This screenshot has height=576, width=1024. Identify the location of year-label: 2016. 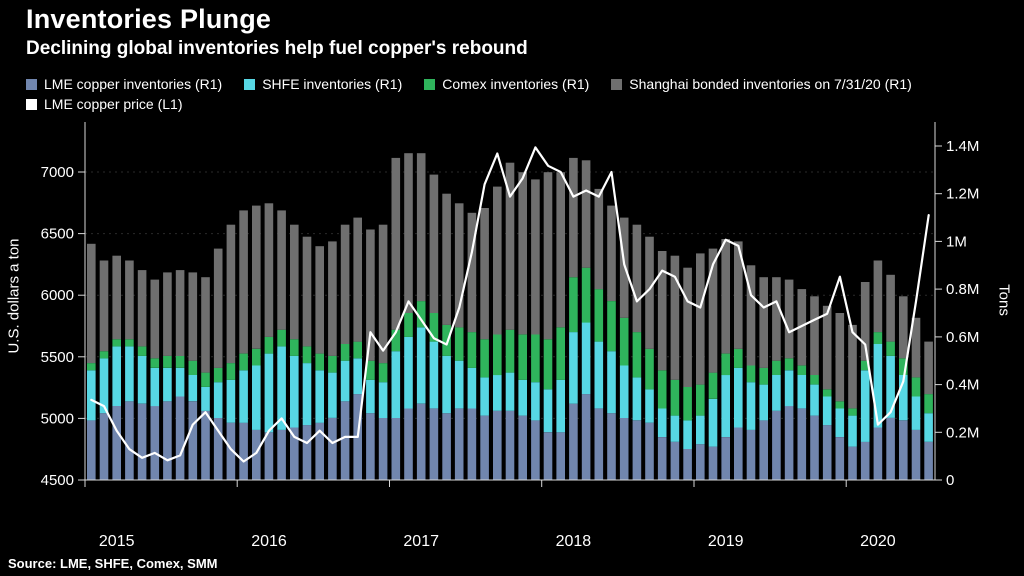
(269, 541).